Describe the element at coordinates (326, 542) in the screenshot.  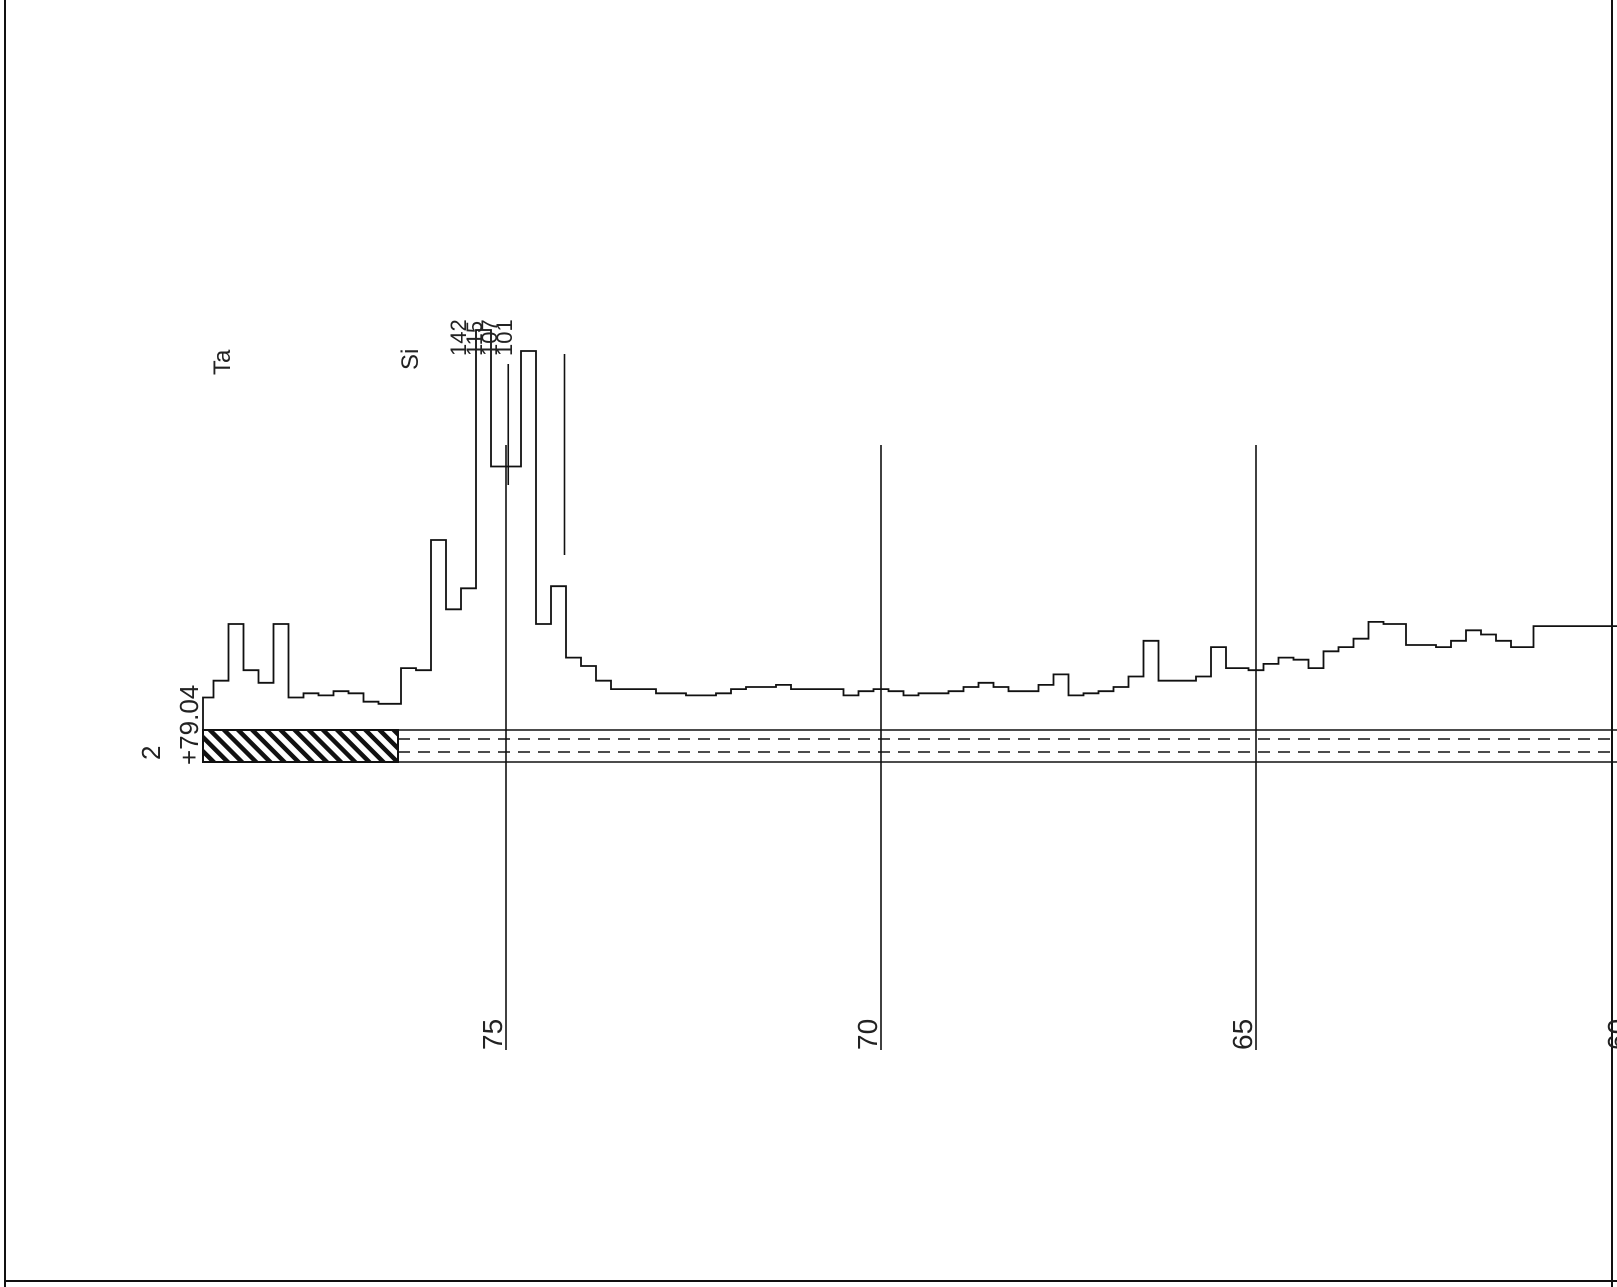
I see `labels: Ta Si 142 115 107 101 2 +79.04` at that location.